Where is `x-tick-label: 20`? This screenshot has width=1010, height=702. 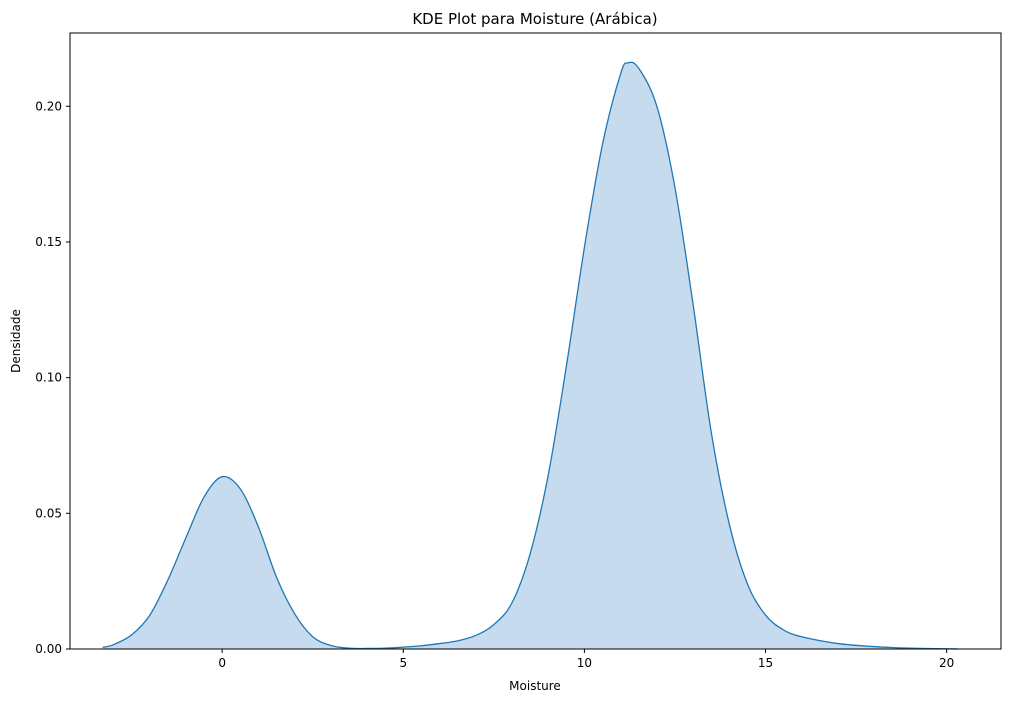 x-tick-label: 20 is located at coordinates (946, 663).